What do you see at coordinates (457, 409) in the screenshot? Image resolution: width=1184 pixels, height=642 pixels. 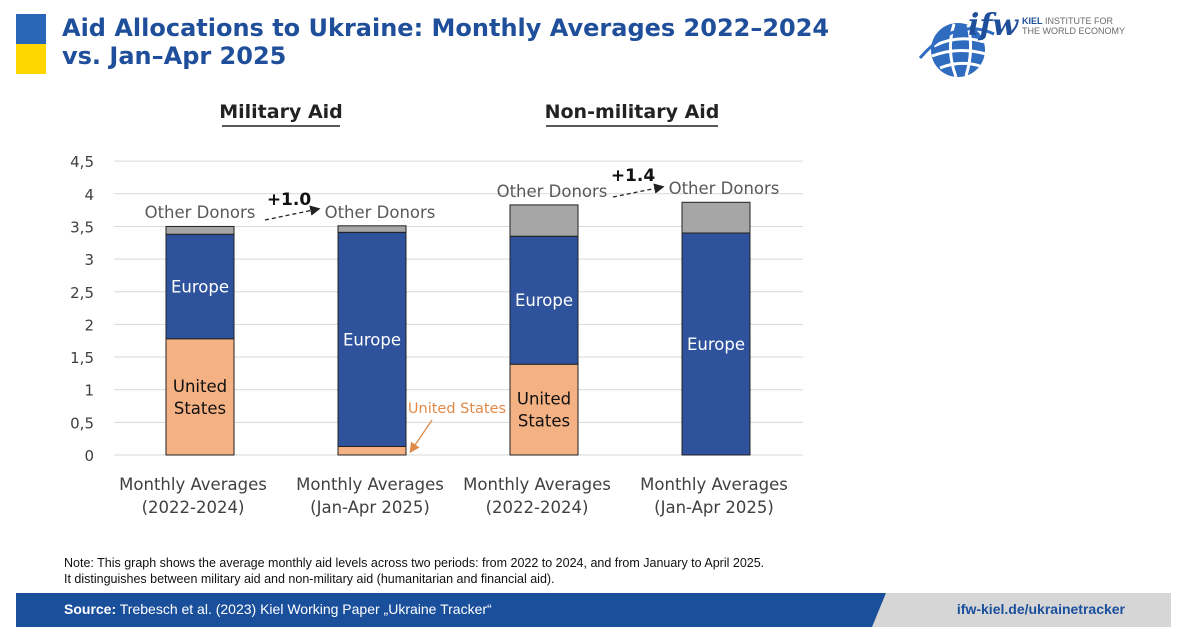 I see `us-callout-label: United States` at bounding box center [457, 409].